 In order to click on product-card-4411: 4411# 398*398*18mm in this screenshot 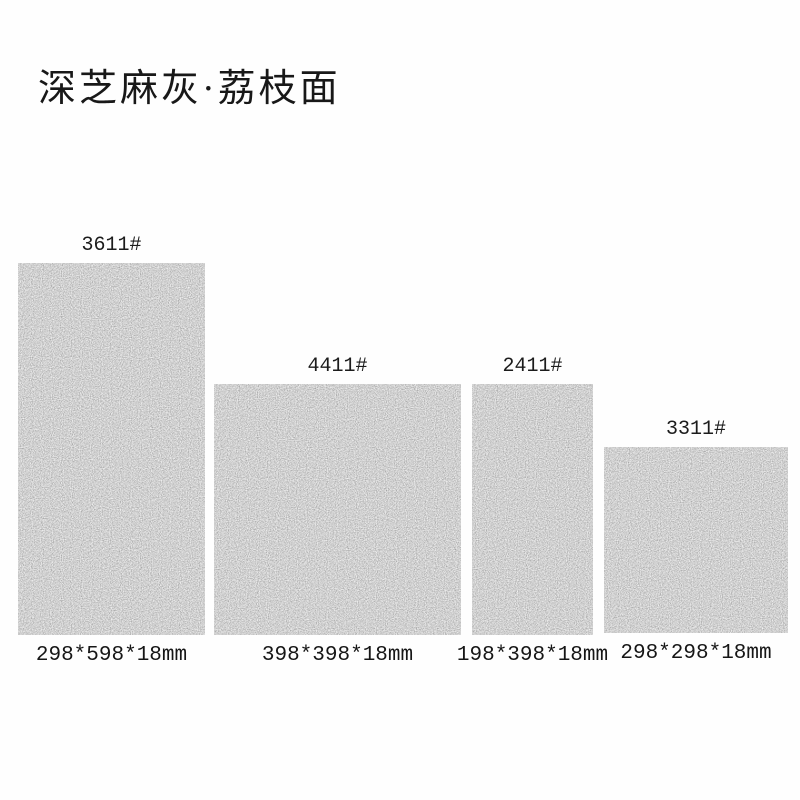, I will do `click(337, 511)`.